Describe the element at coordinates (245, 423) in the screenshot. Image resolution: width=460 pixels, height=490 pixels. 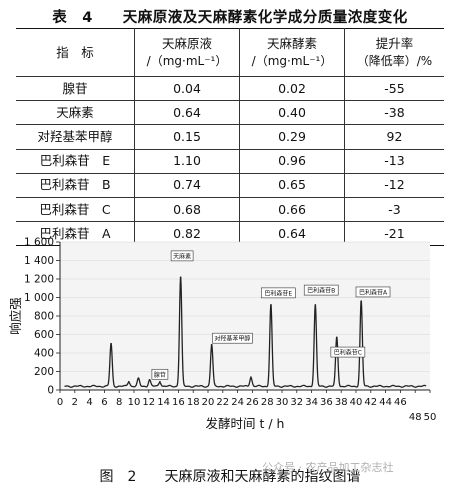
I see `x-axis-label: 发酵时间 t / h` at that location.